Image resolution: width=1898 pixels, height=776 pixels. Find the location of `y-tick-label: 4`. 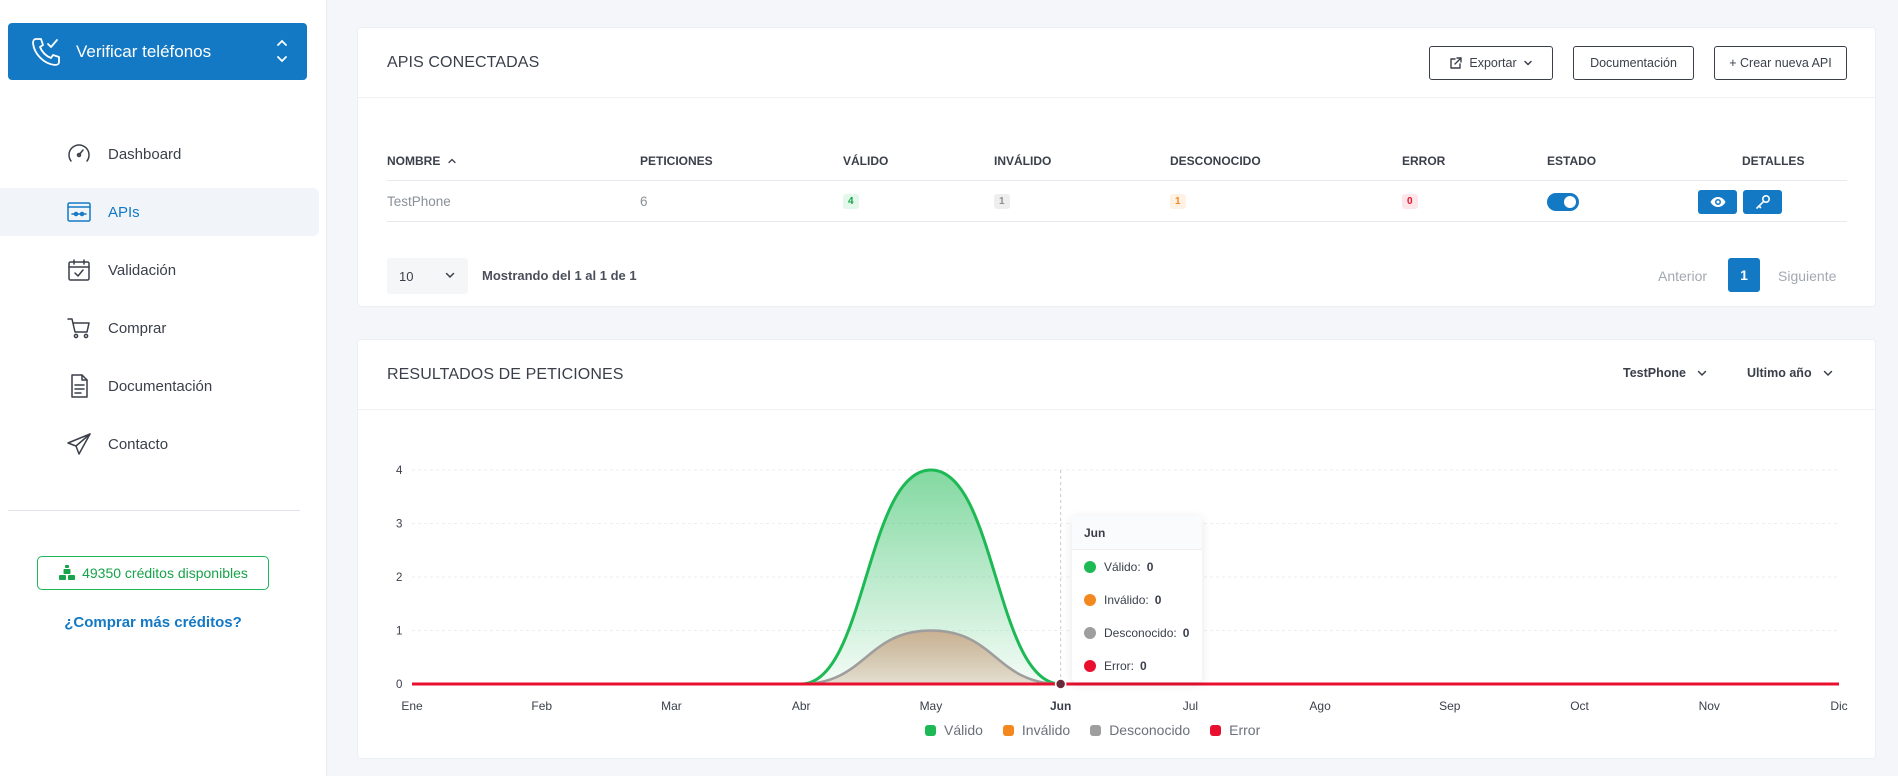

y-tick-label: 4 is located at coordinates (399, 471).